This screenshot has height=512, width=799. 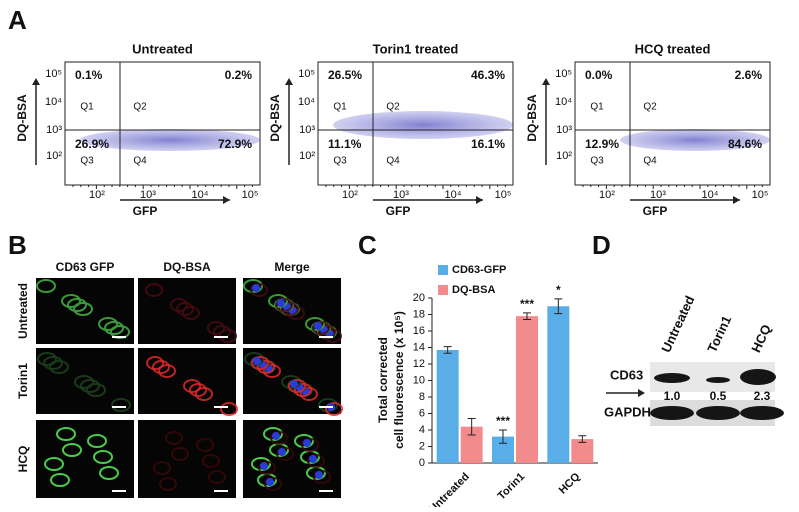 I want to click on x-tick-label: Untreated, so click(x=449, y=489).